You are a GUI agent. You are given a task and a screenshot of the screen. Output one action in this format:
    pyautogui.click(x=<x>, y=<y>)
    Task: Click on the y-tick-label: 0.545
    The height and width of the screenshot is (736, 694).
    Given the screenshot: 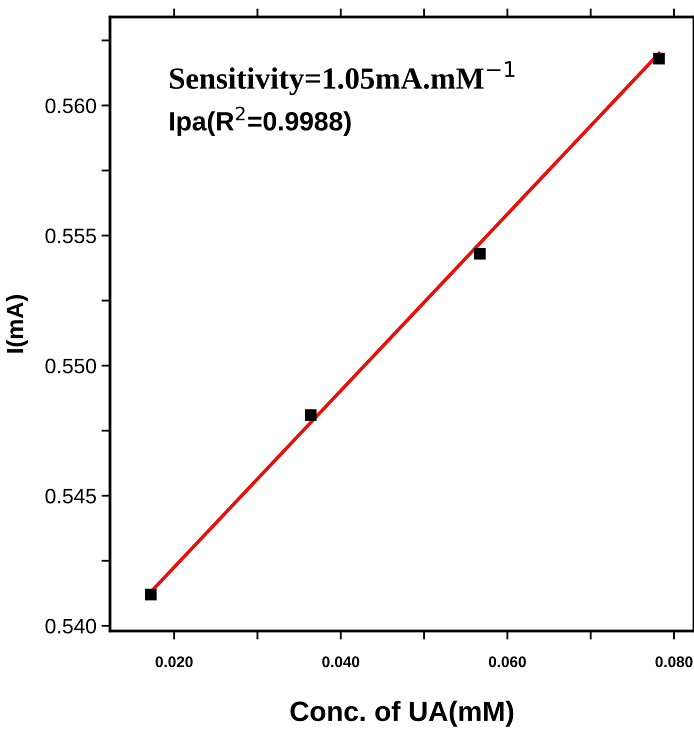 What is the action you would take?
    pyautogui.click(x=70, y=496)
    